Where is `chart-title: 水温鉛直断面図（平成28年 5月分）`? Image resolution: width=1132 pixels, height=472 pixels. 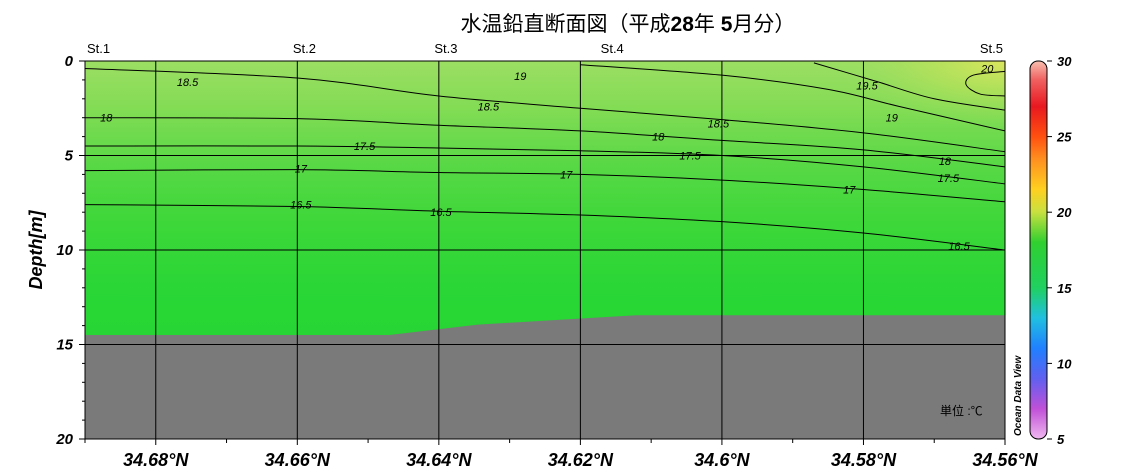
chart-title: 水温鉛直断面図（平成28年 5月分） is located at coordinates (628, 24).